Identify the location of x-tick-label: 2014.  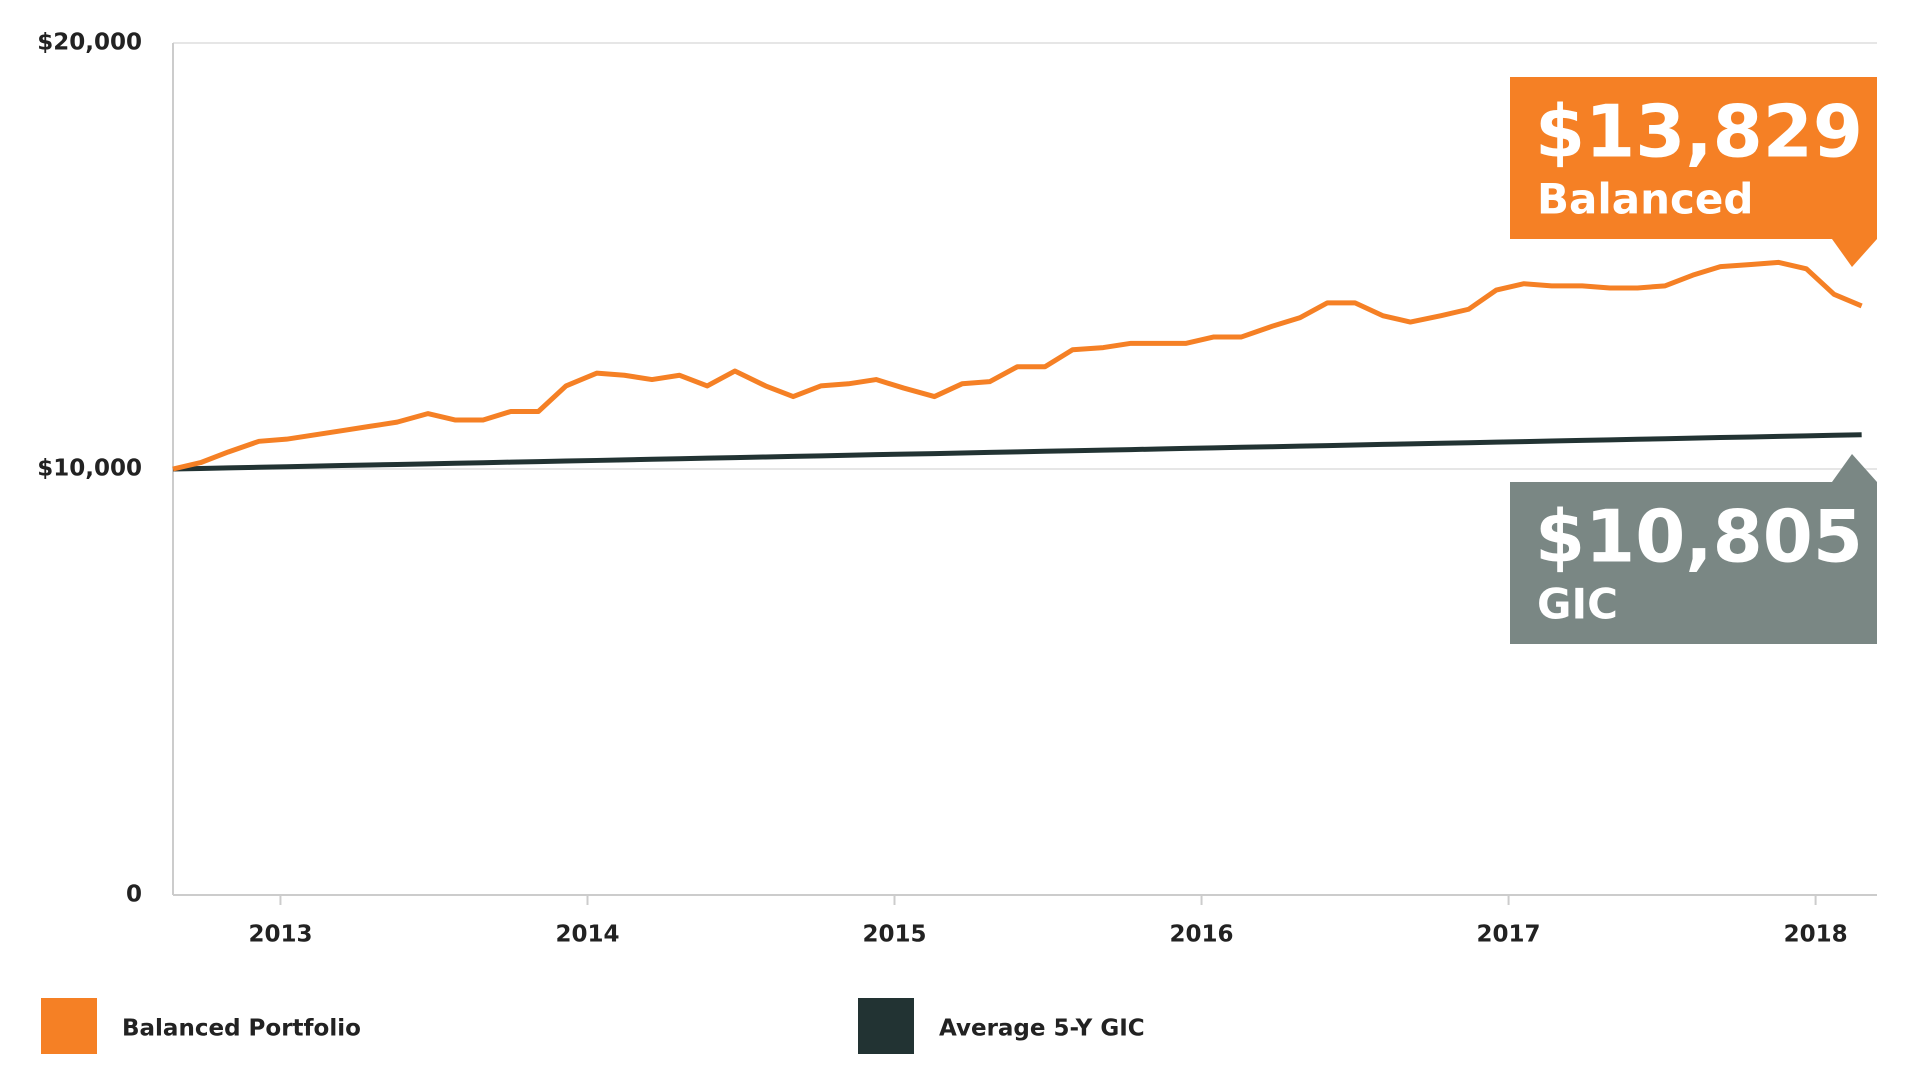
(587, 935).